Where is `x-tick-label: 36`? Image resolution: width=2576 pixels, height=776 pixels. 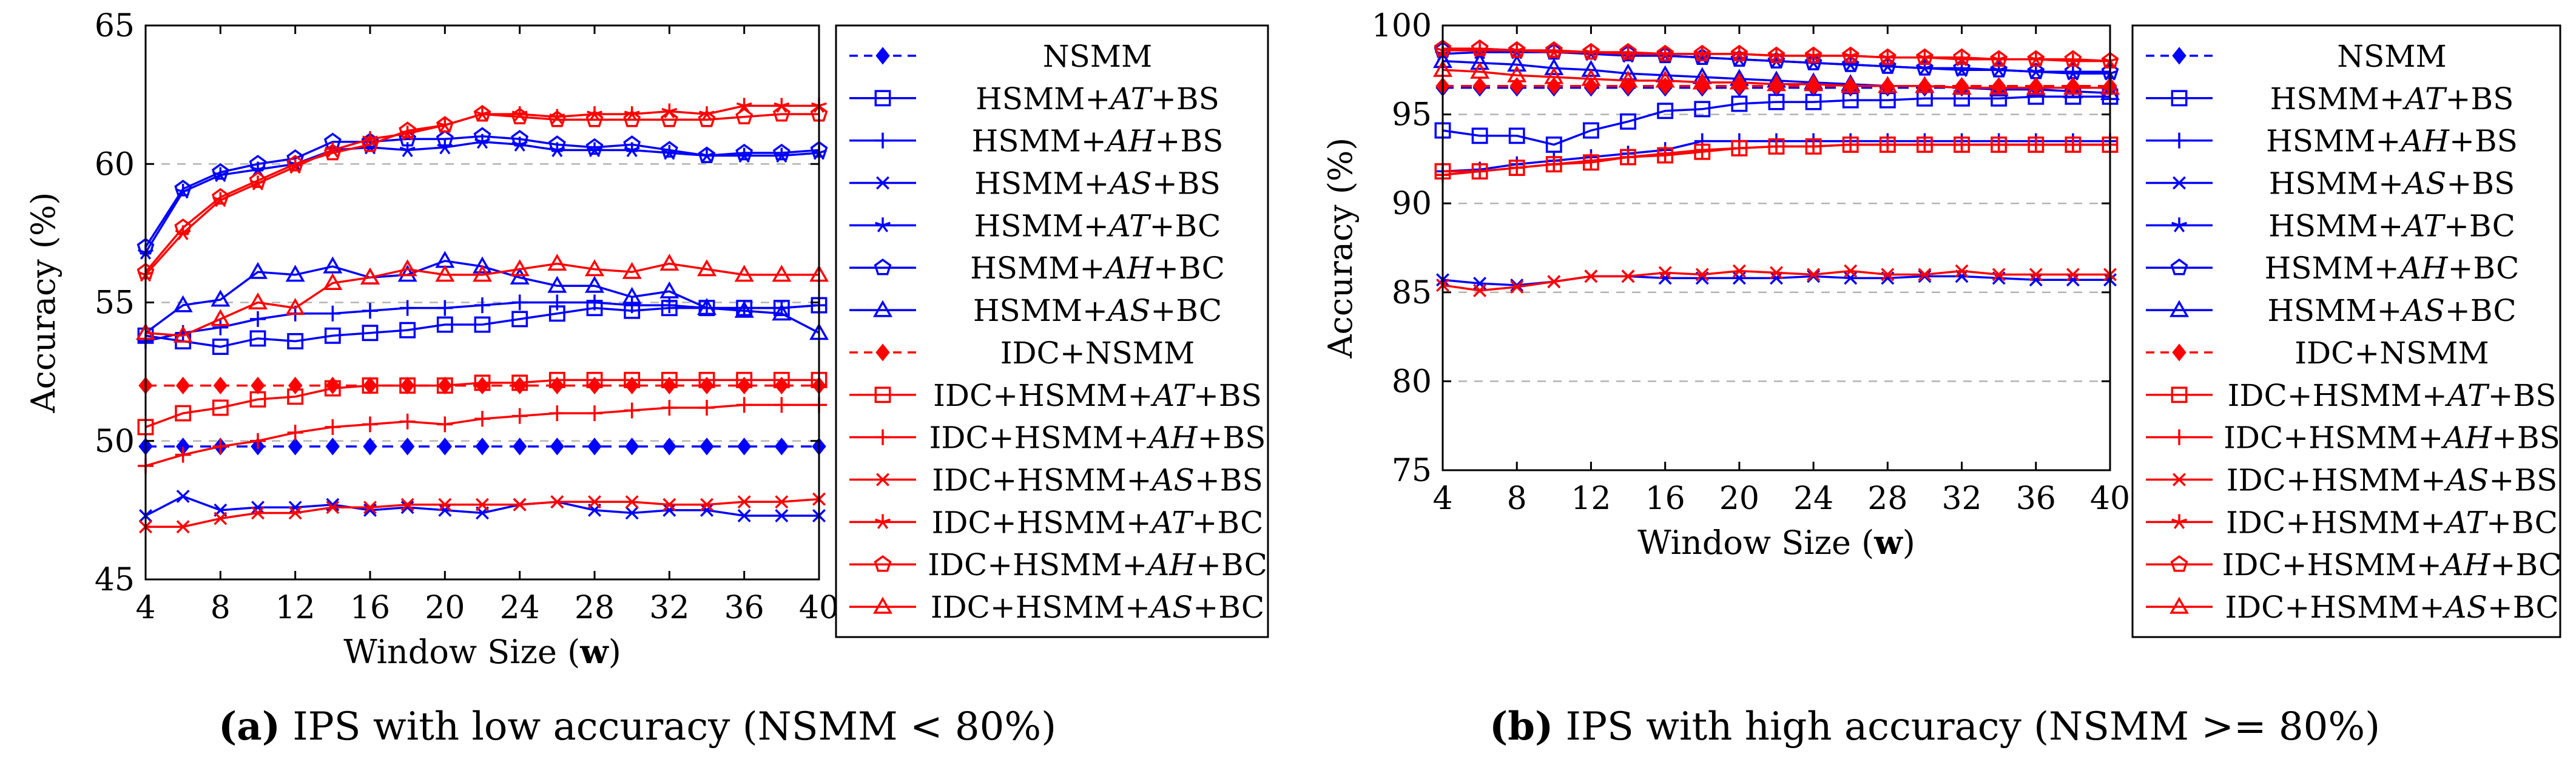 x-tick-label: 36 is located at coordinates (744, 608).